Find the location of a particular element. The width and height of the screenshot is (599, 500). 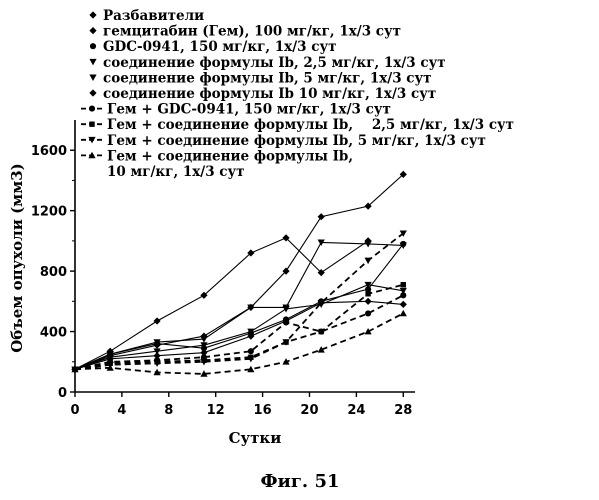

y-tick-label: 400 is located at coordinates (53, 333).